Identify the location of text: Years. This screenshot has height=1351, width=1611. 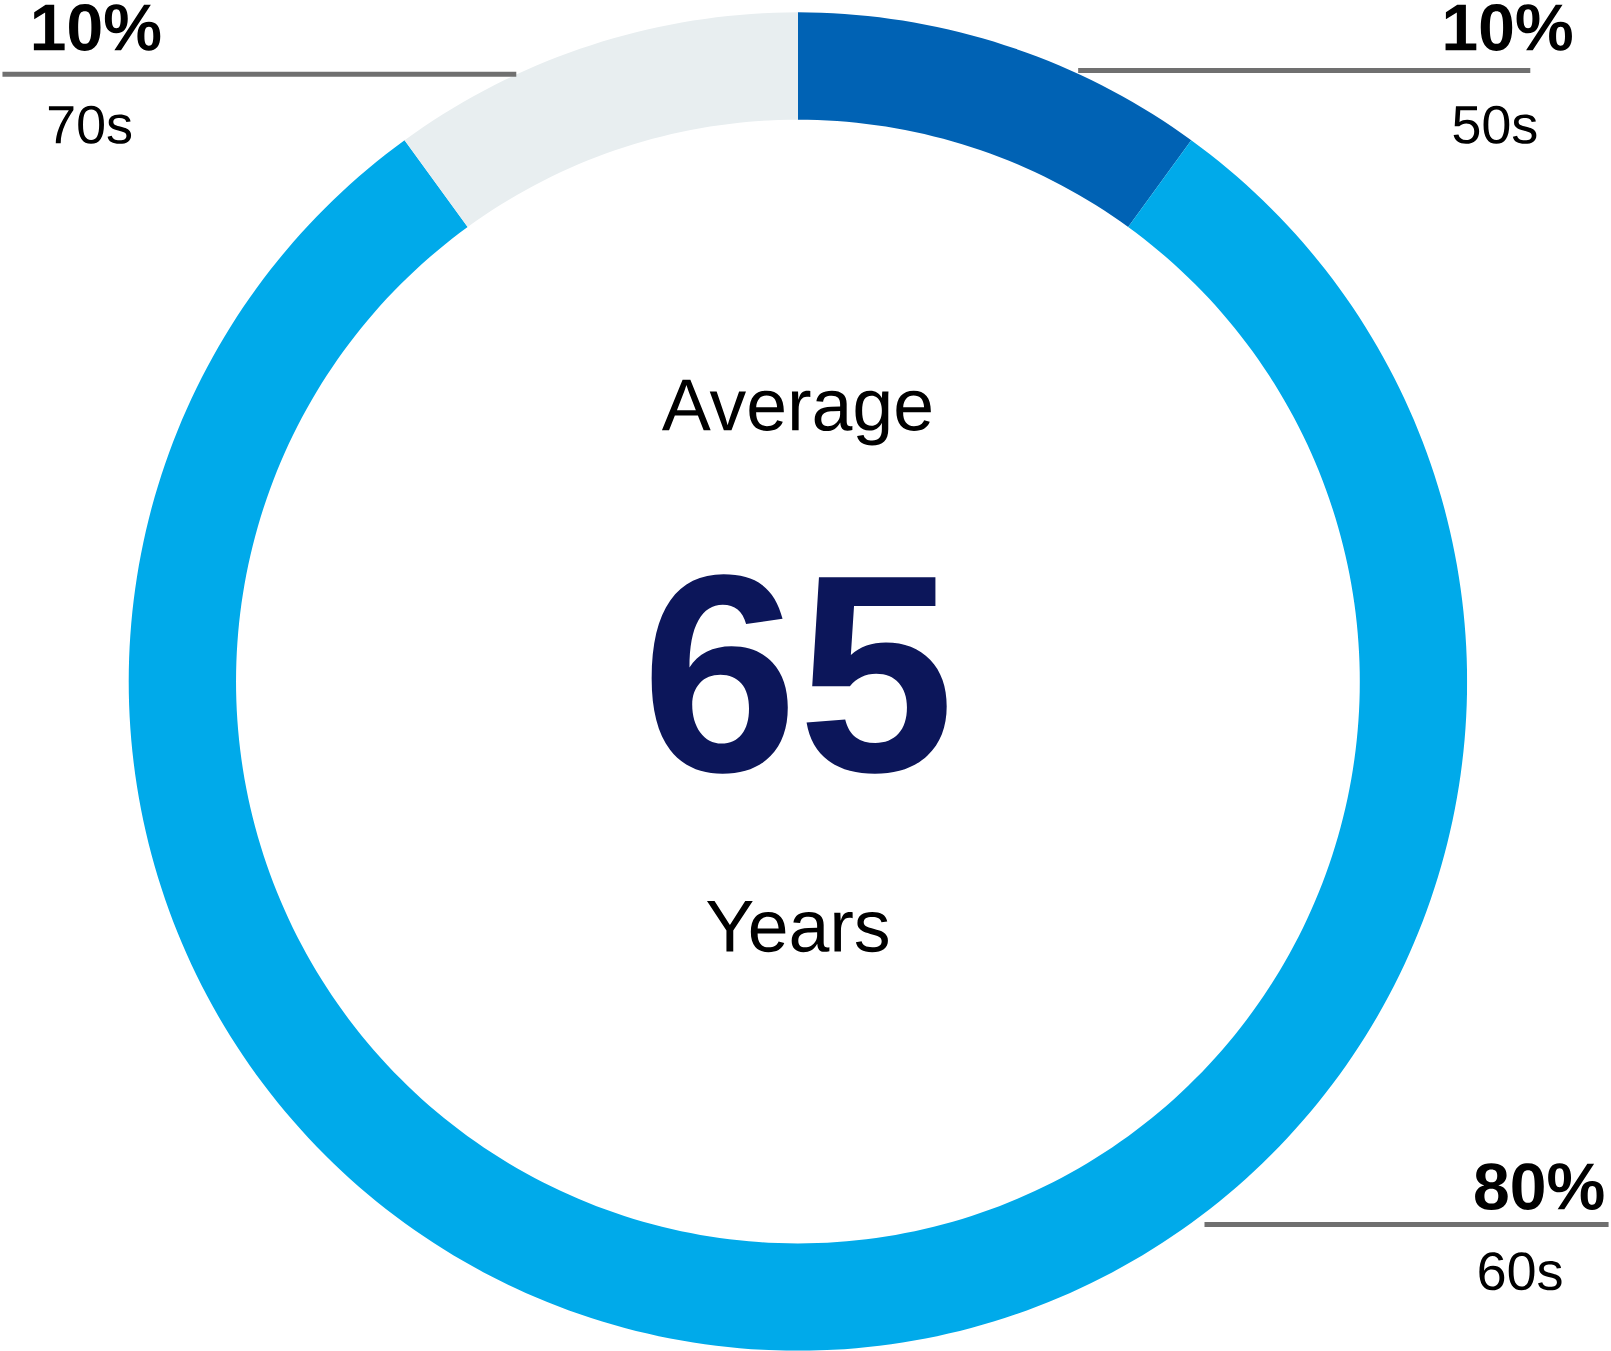
(797, 927).